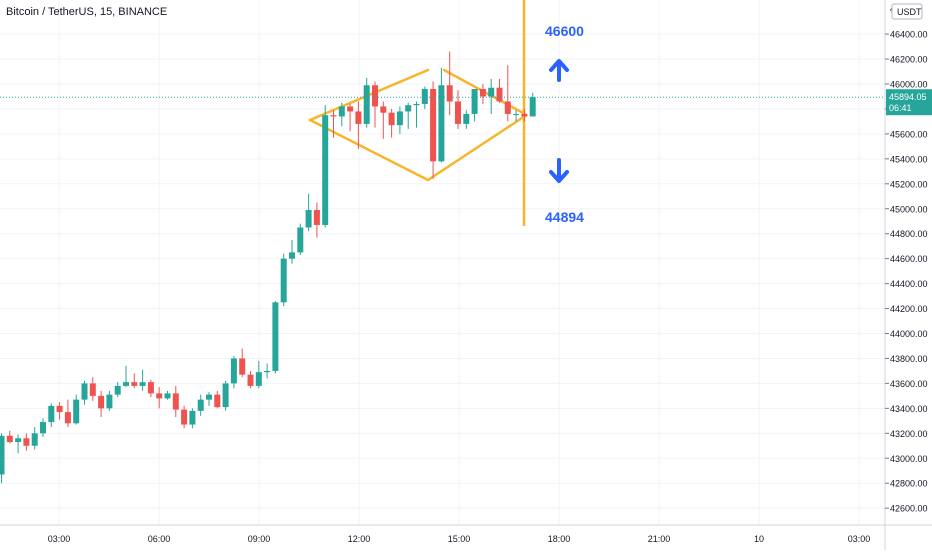  Describe the element at coordinates (909, 35) in the screenshot. I see `price-tick-label: 46400.00` at that location.